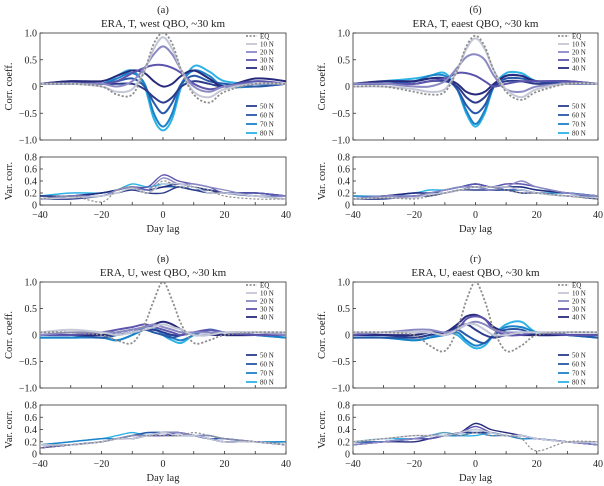 The height and width of the screenshot is (486, 604). Describe the element at coordinates (476, 259) in the screenshot. I see `panel-label: (г)` at that location.